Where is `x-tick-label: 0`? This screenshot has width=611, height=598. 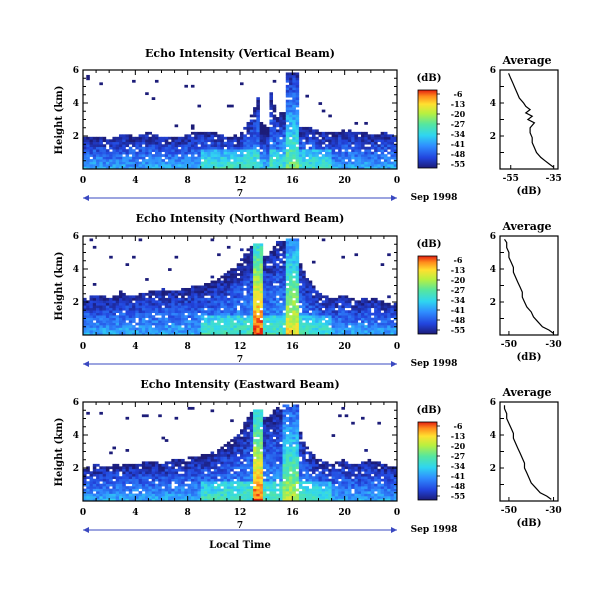 x-tick-label: 0 is located at coordinates (83, 347).